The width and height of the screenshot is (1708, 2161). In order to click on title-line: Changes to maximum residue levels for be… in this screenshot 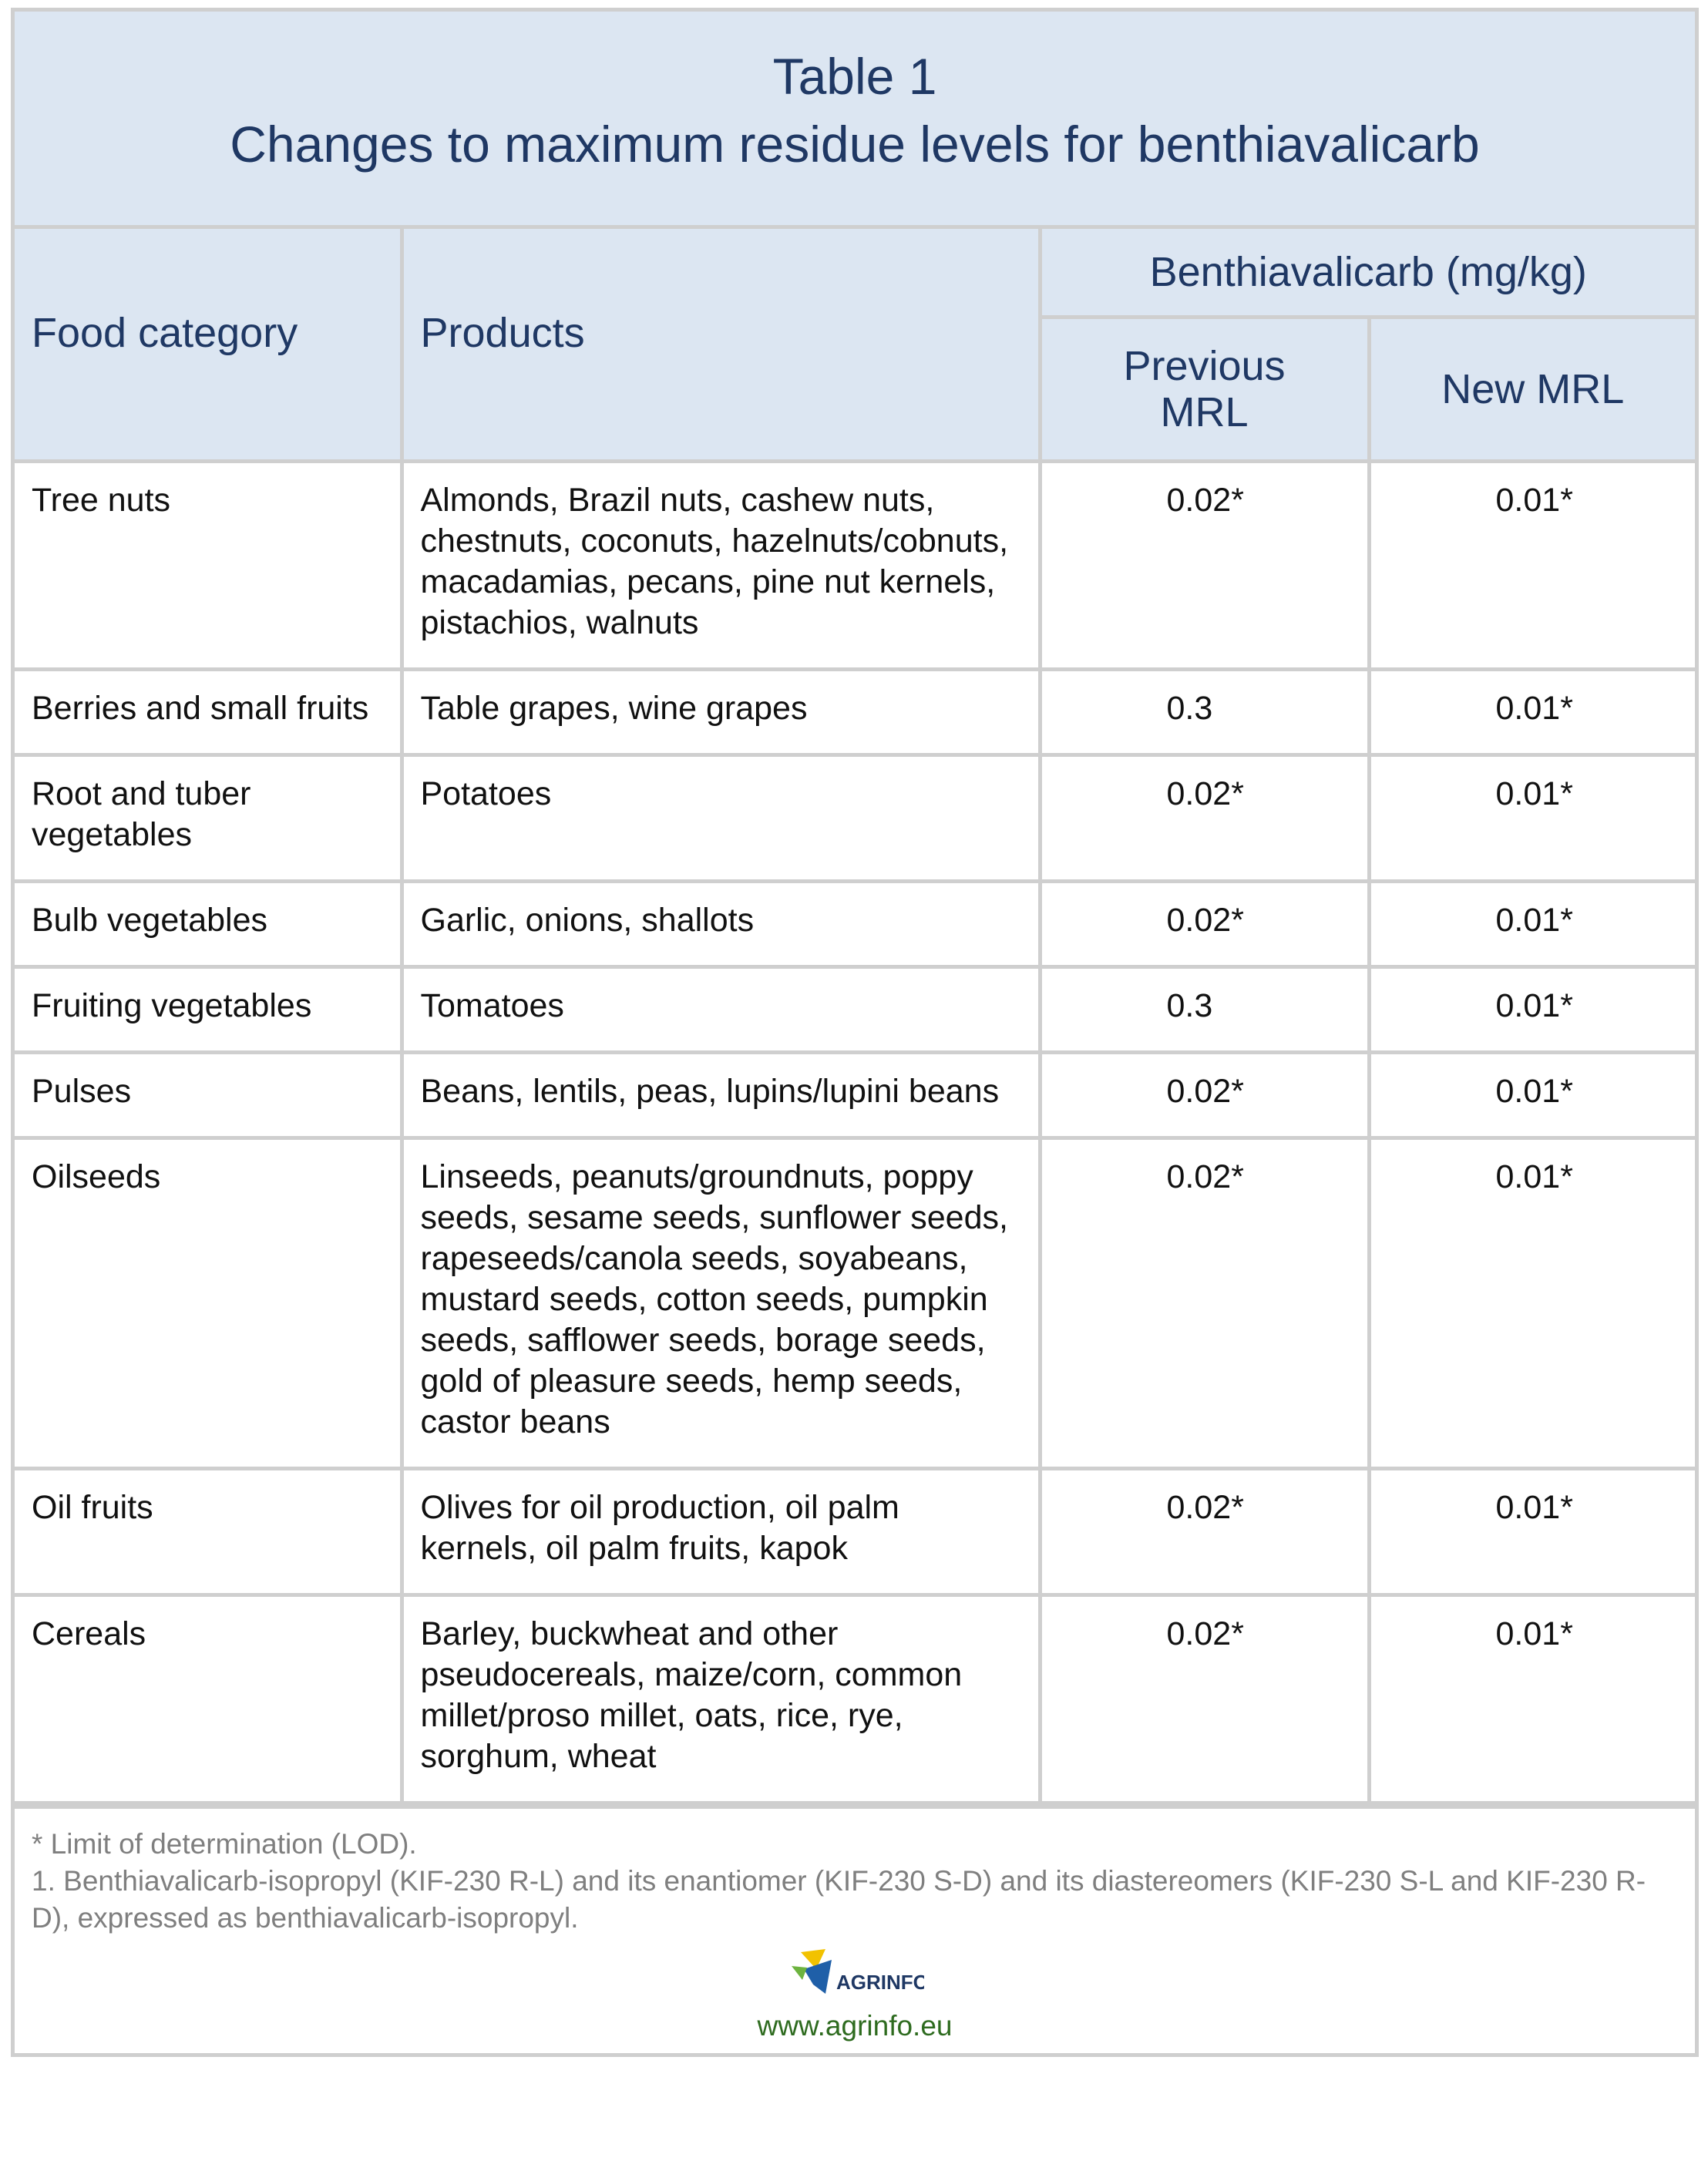, I will do `click(855, 144)`.